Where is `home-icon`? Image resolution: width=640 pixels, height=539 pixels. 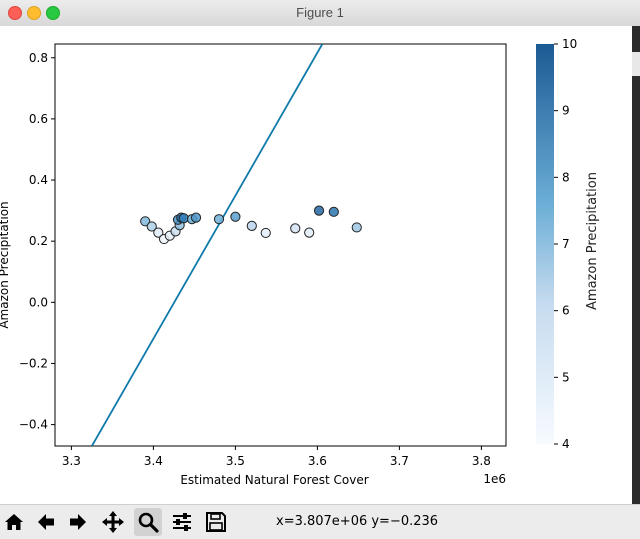 home-icon is located at coordinates (14, 522).